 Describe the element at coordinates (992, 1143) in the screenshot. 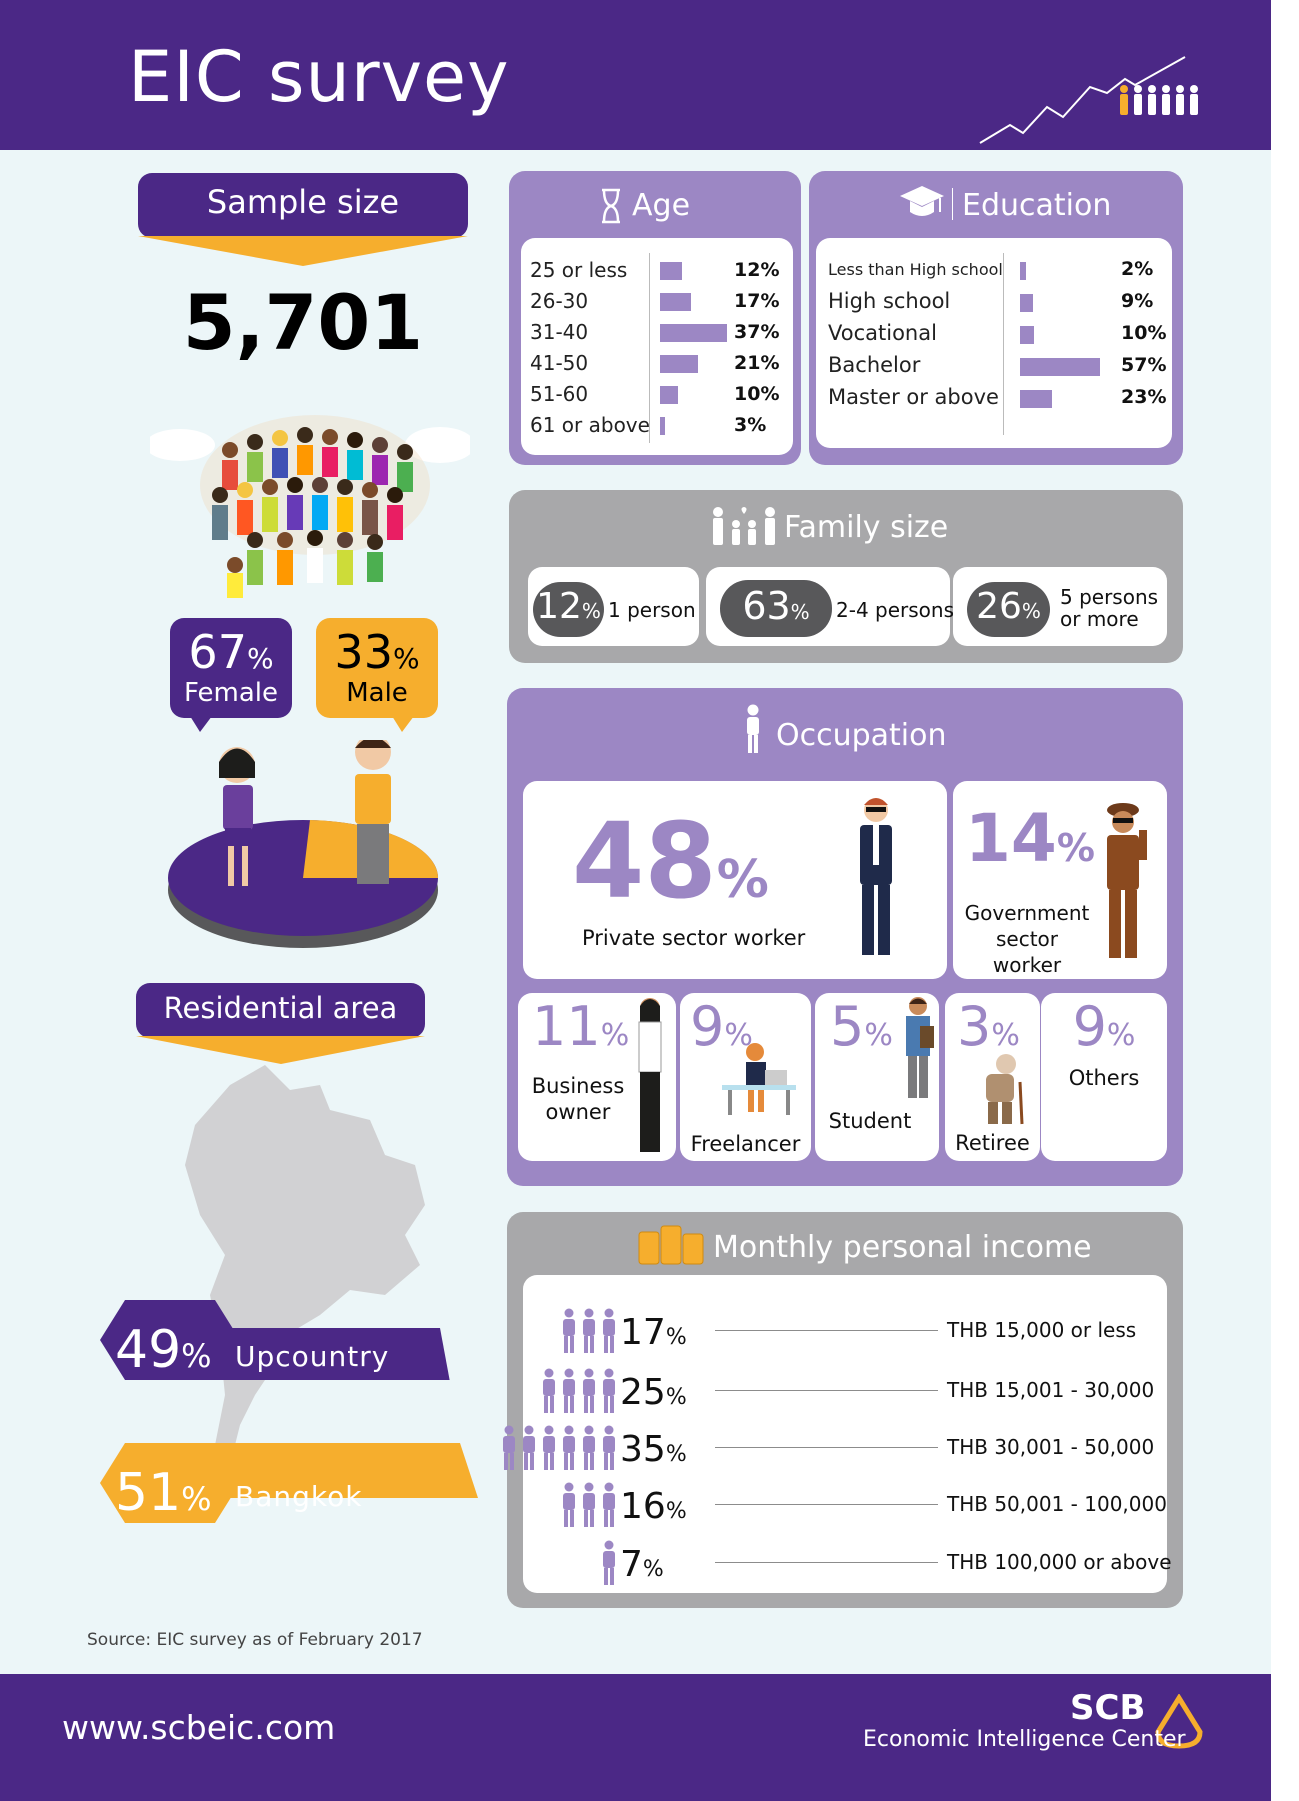

I see `retiree-label: Retiree` at that location.